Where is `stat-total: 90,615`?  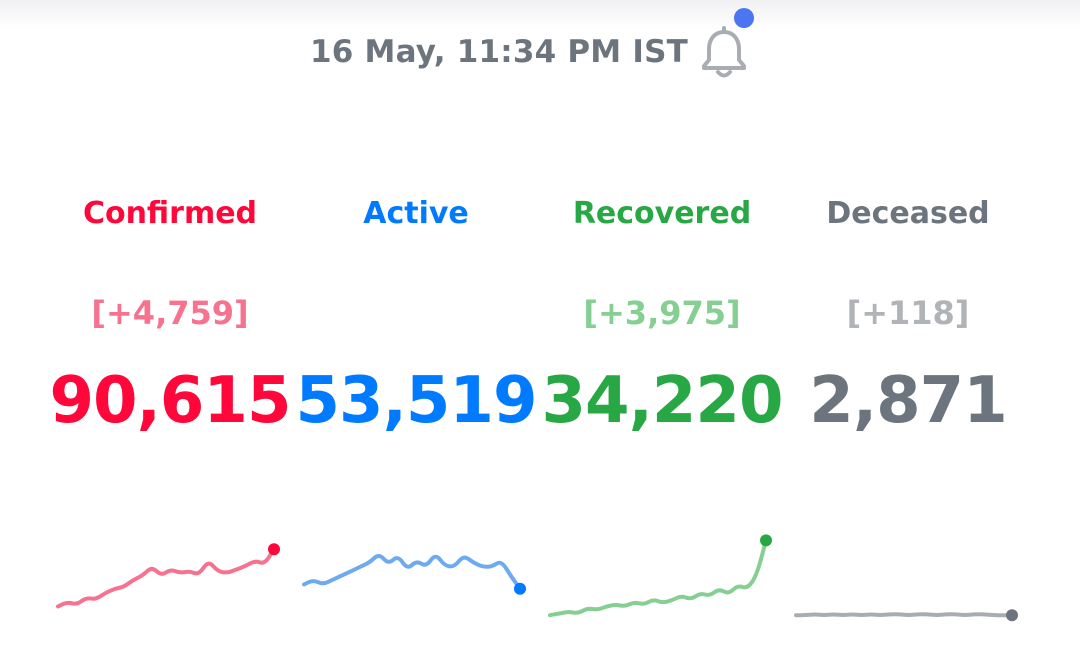
stat-total: 90,615 is located at coordinates (170, 401).